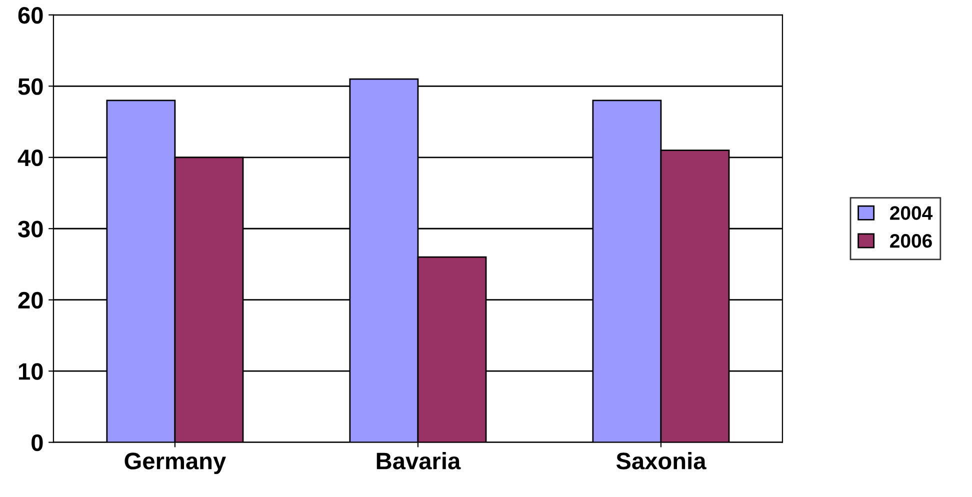 The image size is (972, 497). What do you see at coordinates (30, 300) in the screenshot?
I see `y-tick-label: 20` at bounding box center [30, 300].